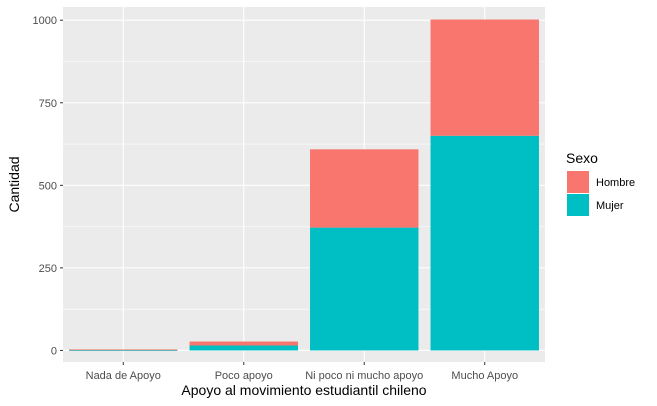  Describe the element at coordinates (14, 184) in the screenshot. I see `y-axis-title: Cantidad` at that location.